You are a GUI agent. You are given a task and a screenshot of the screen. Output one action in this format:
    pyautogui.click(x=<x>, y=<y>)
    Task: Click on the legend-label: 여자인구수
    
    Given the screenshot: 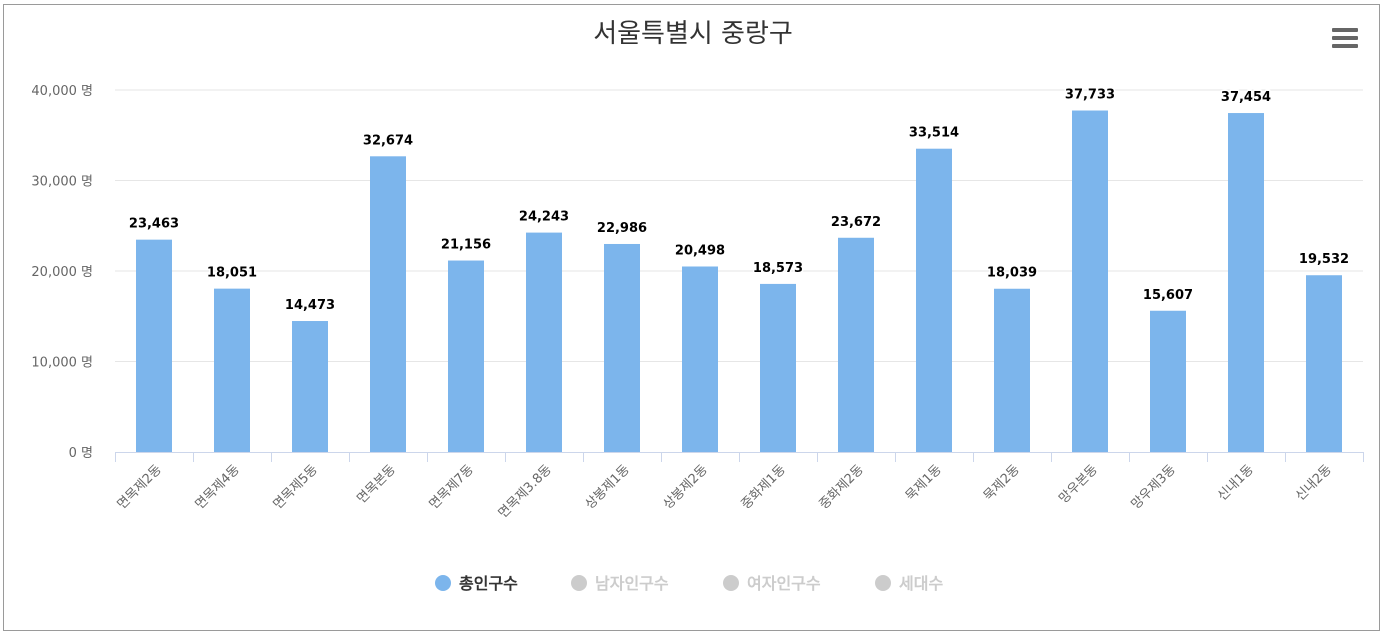 What is the action you would take?
    pyautogui.click(x=784, y=583)
    